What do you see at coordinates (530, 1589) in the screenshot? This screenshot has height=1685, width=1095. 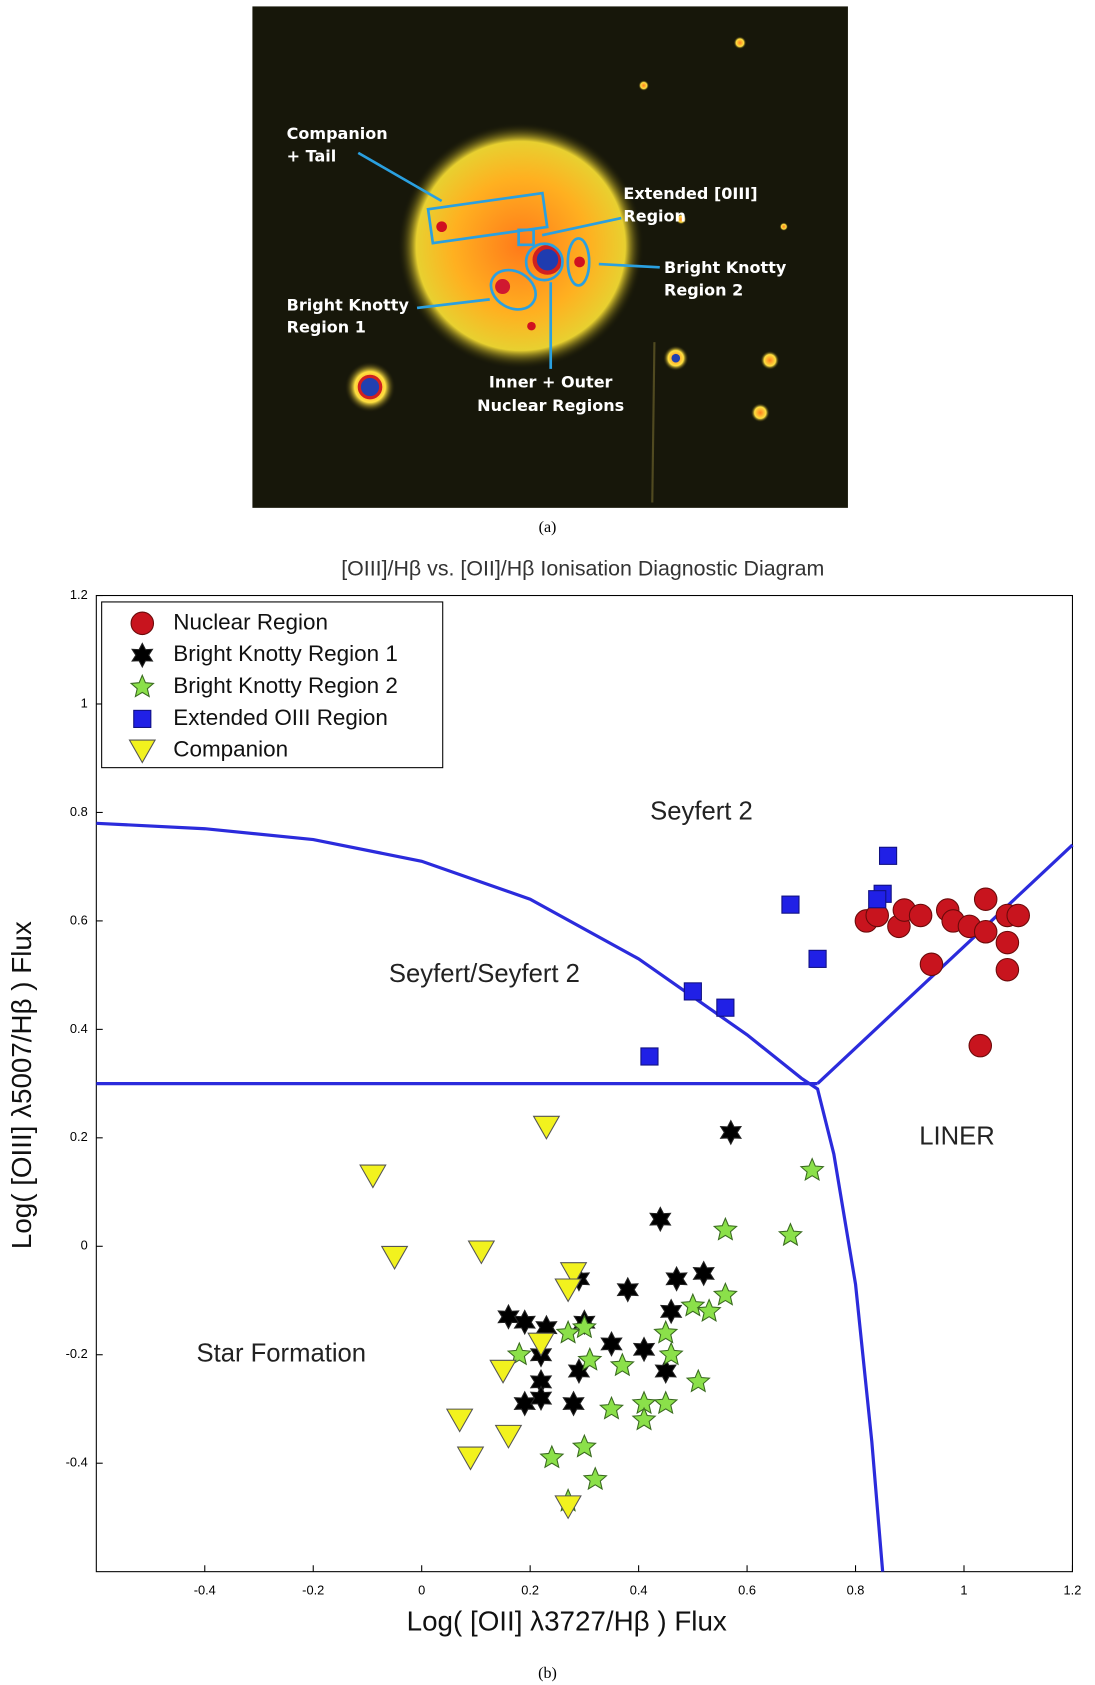 I see `x-tick-label: 0.2` at bounding box center [530, 1589].